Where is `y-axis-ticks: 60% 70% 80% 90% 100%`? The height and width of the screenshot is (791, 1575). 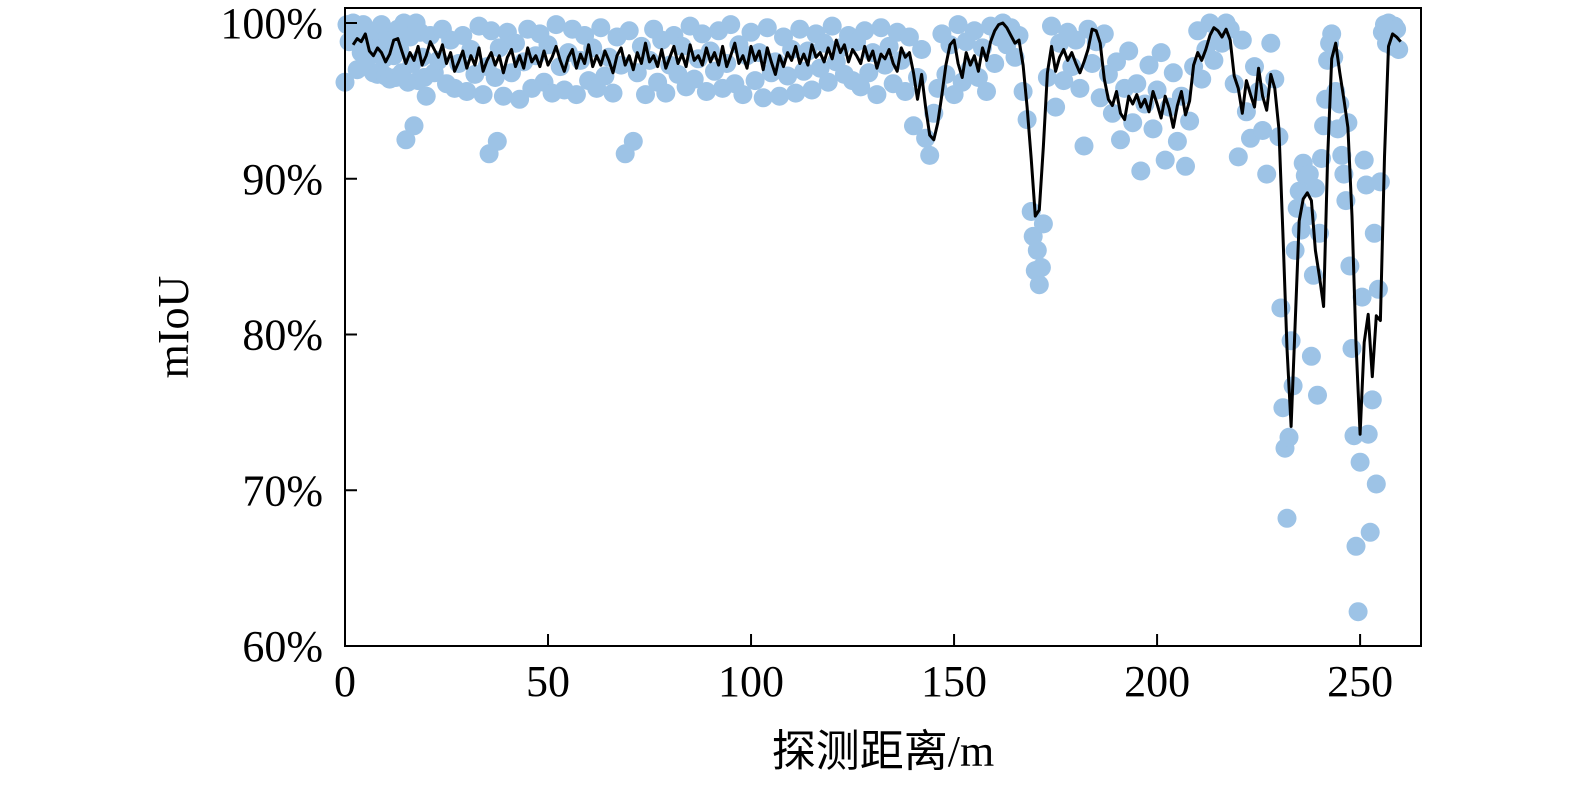 y-axis-ticks: 60% 70% 80% 90% 100% is located at coordinates (288, 335).